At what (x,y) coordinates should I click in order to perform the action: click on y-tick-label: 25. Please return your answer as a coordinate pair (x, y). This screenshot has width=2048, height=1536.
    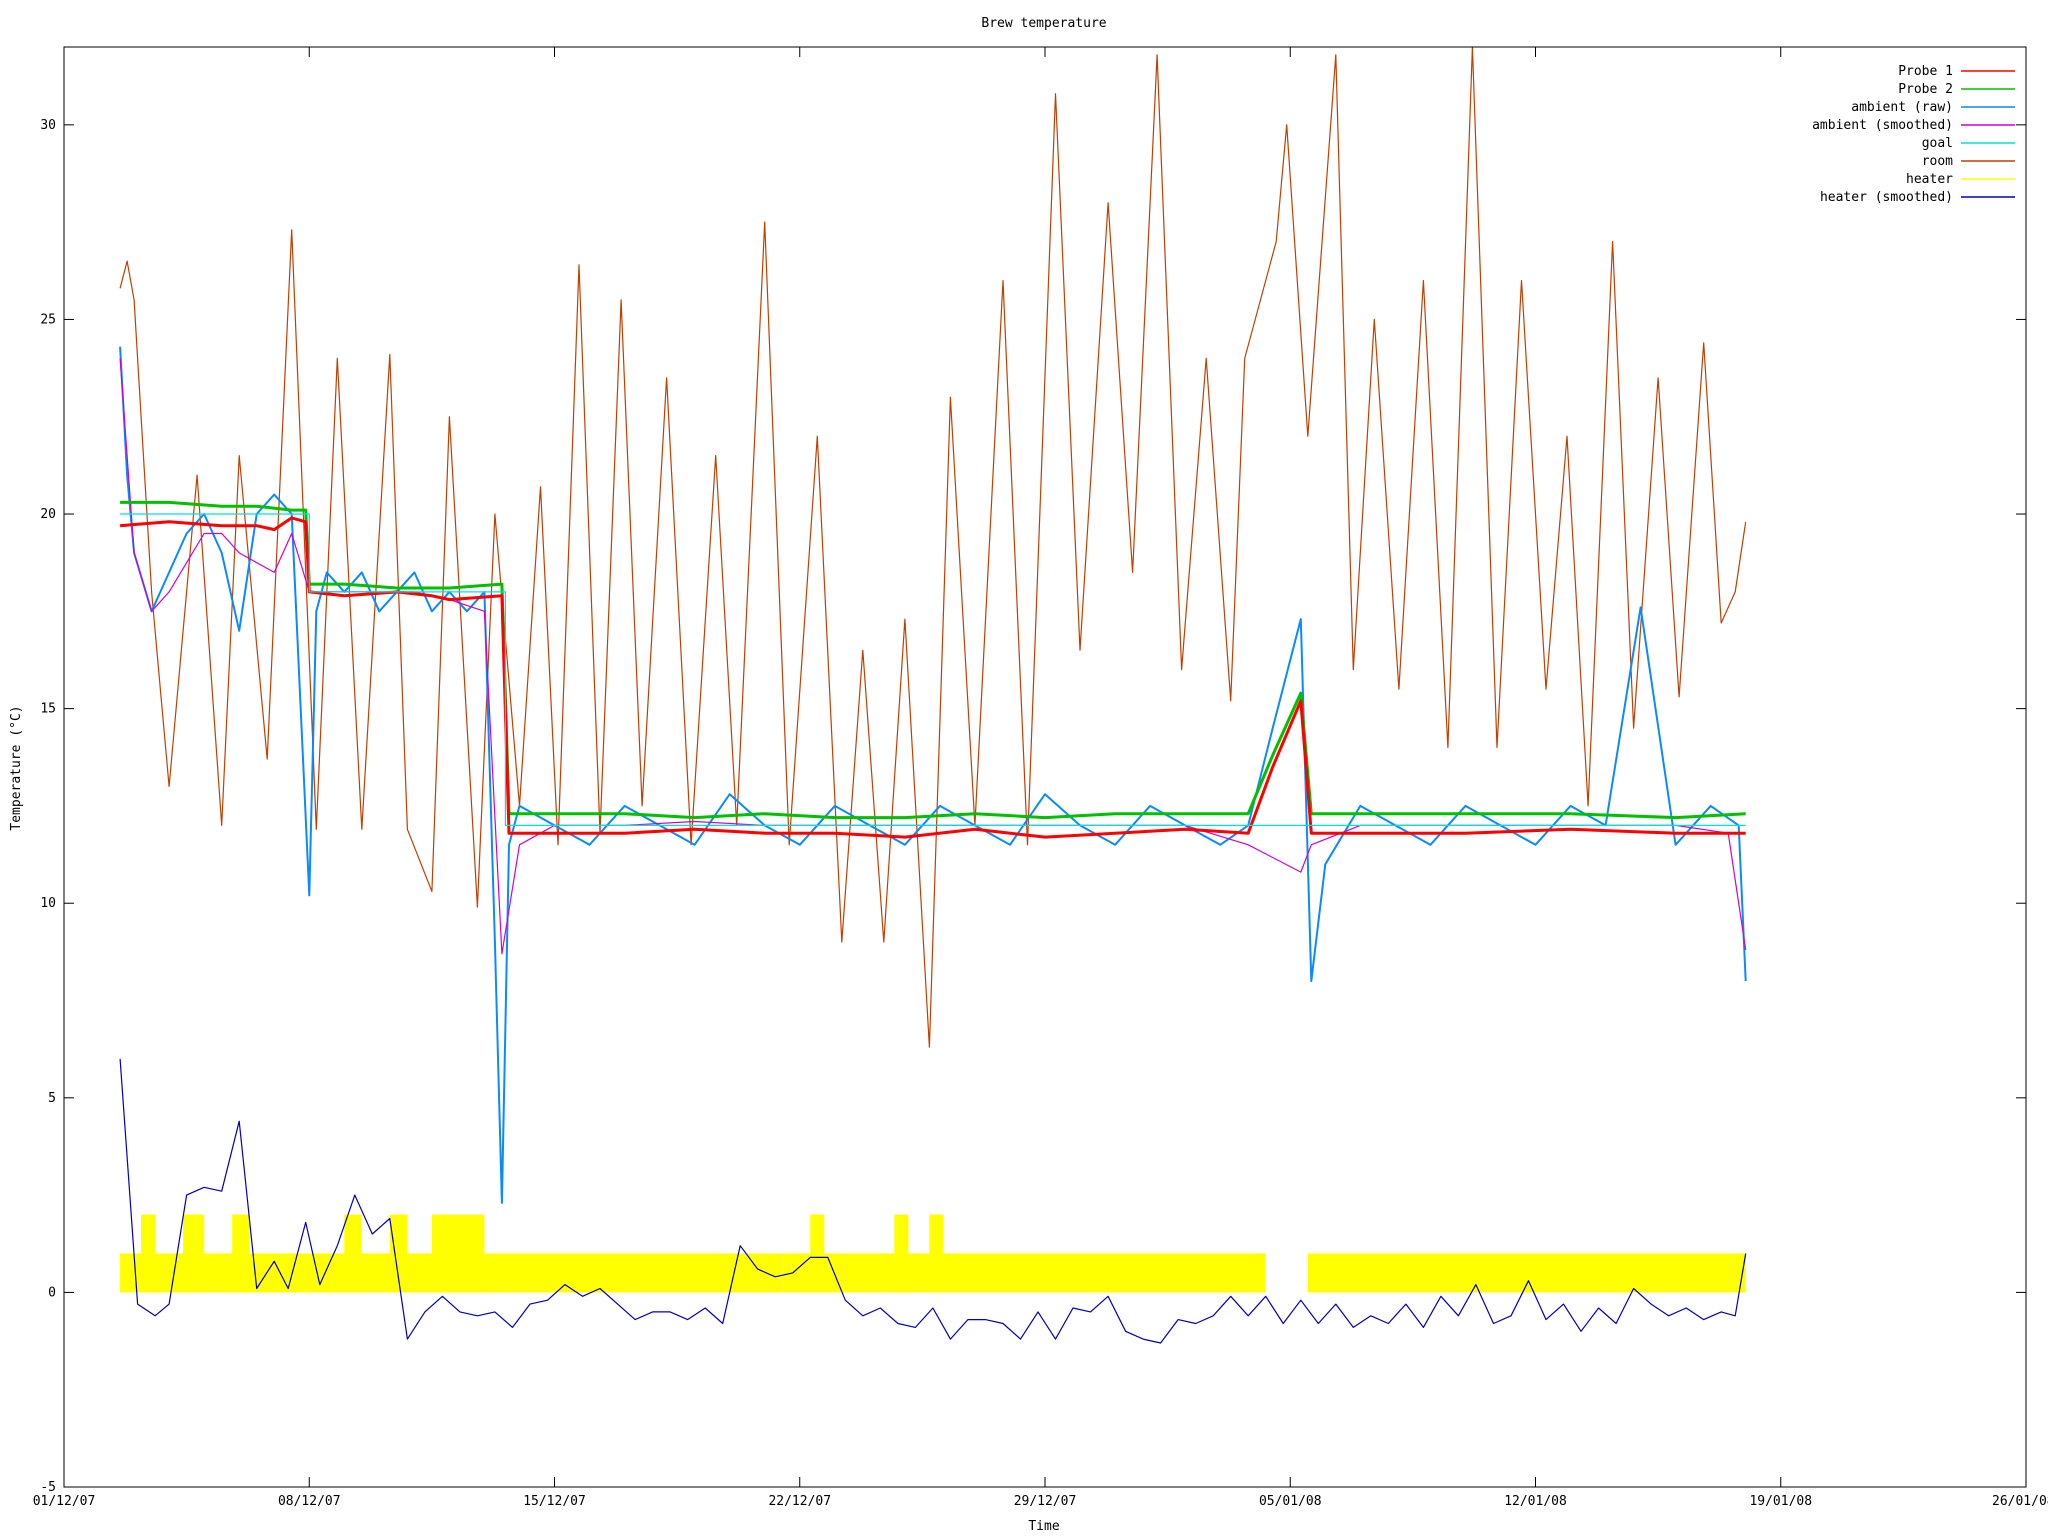
    Looking at the image, I should click on (48, 319).